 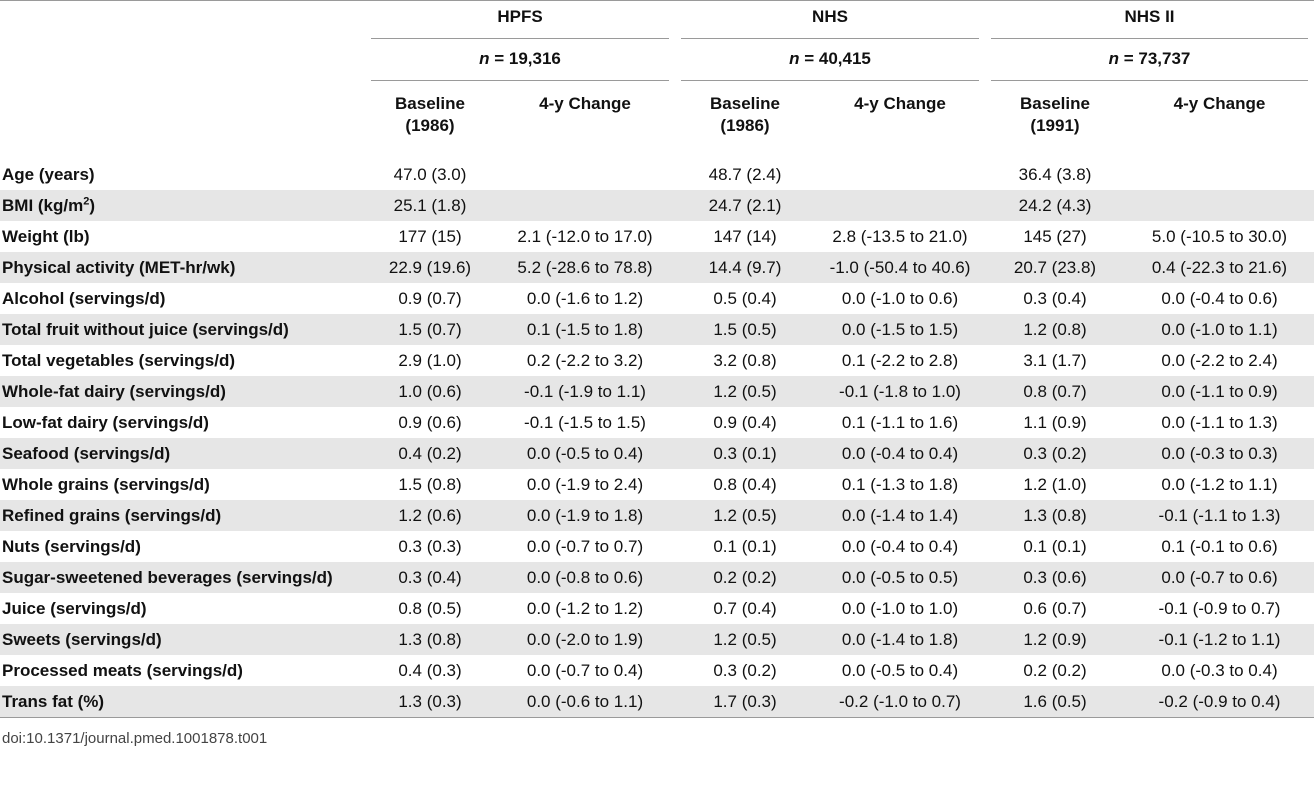 I want to click on row-label: Total vegetables (servings/d), so click(x=182, y=360).